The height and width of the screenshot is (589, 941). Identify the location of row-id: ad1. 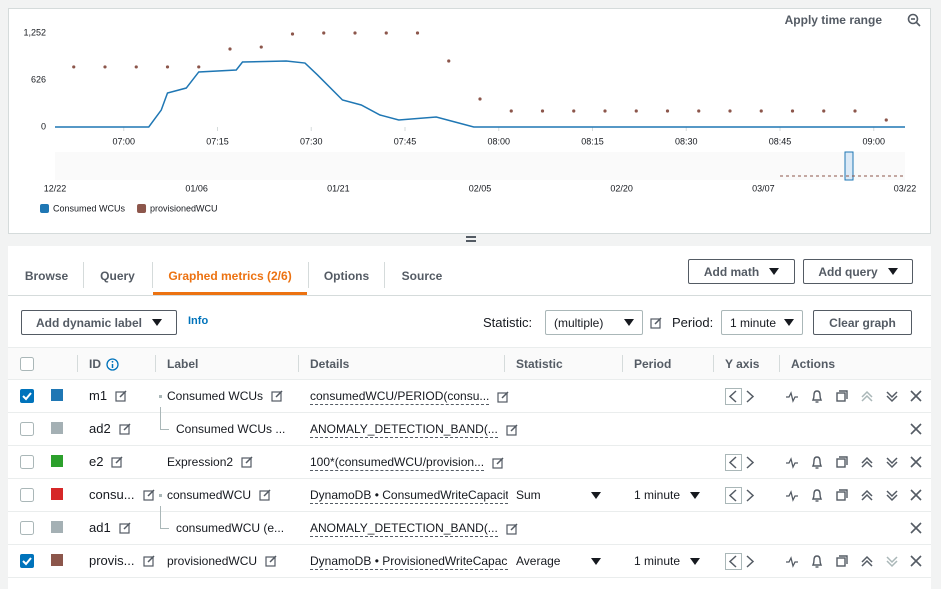
(110, 528).